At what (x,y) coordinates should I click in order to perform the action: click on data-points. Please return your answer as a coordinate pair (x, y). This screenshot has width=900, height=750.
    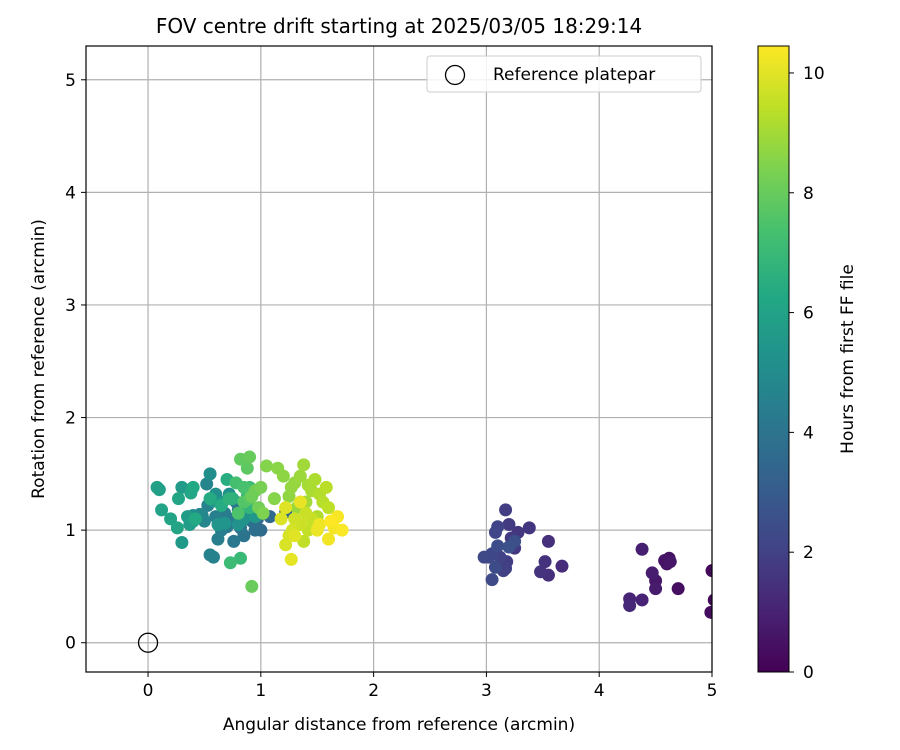
    Looking at the image, I should click on (431, 534).